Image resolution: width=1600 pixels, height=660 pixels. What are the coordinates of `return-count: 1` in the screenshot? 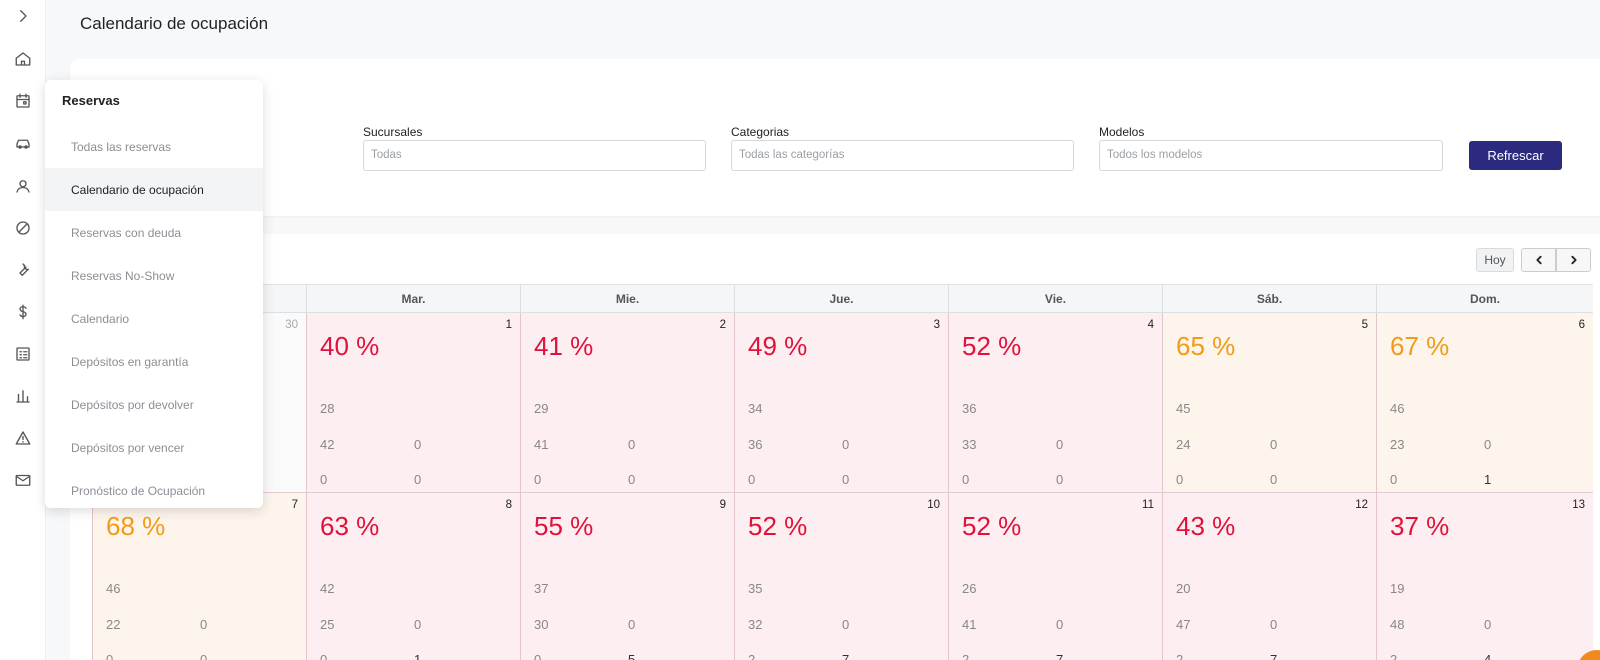 It's located at (418, 656).